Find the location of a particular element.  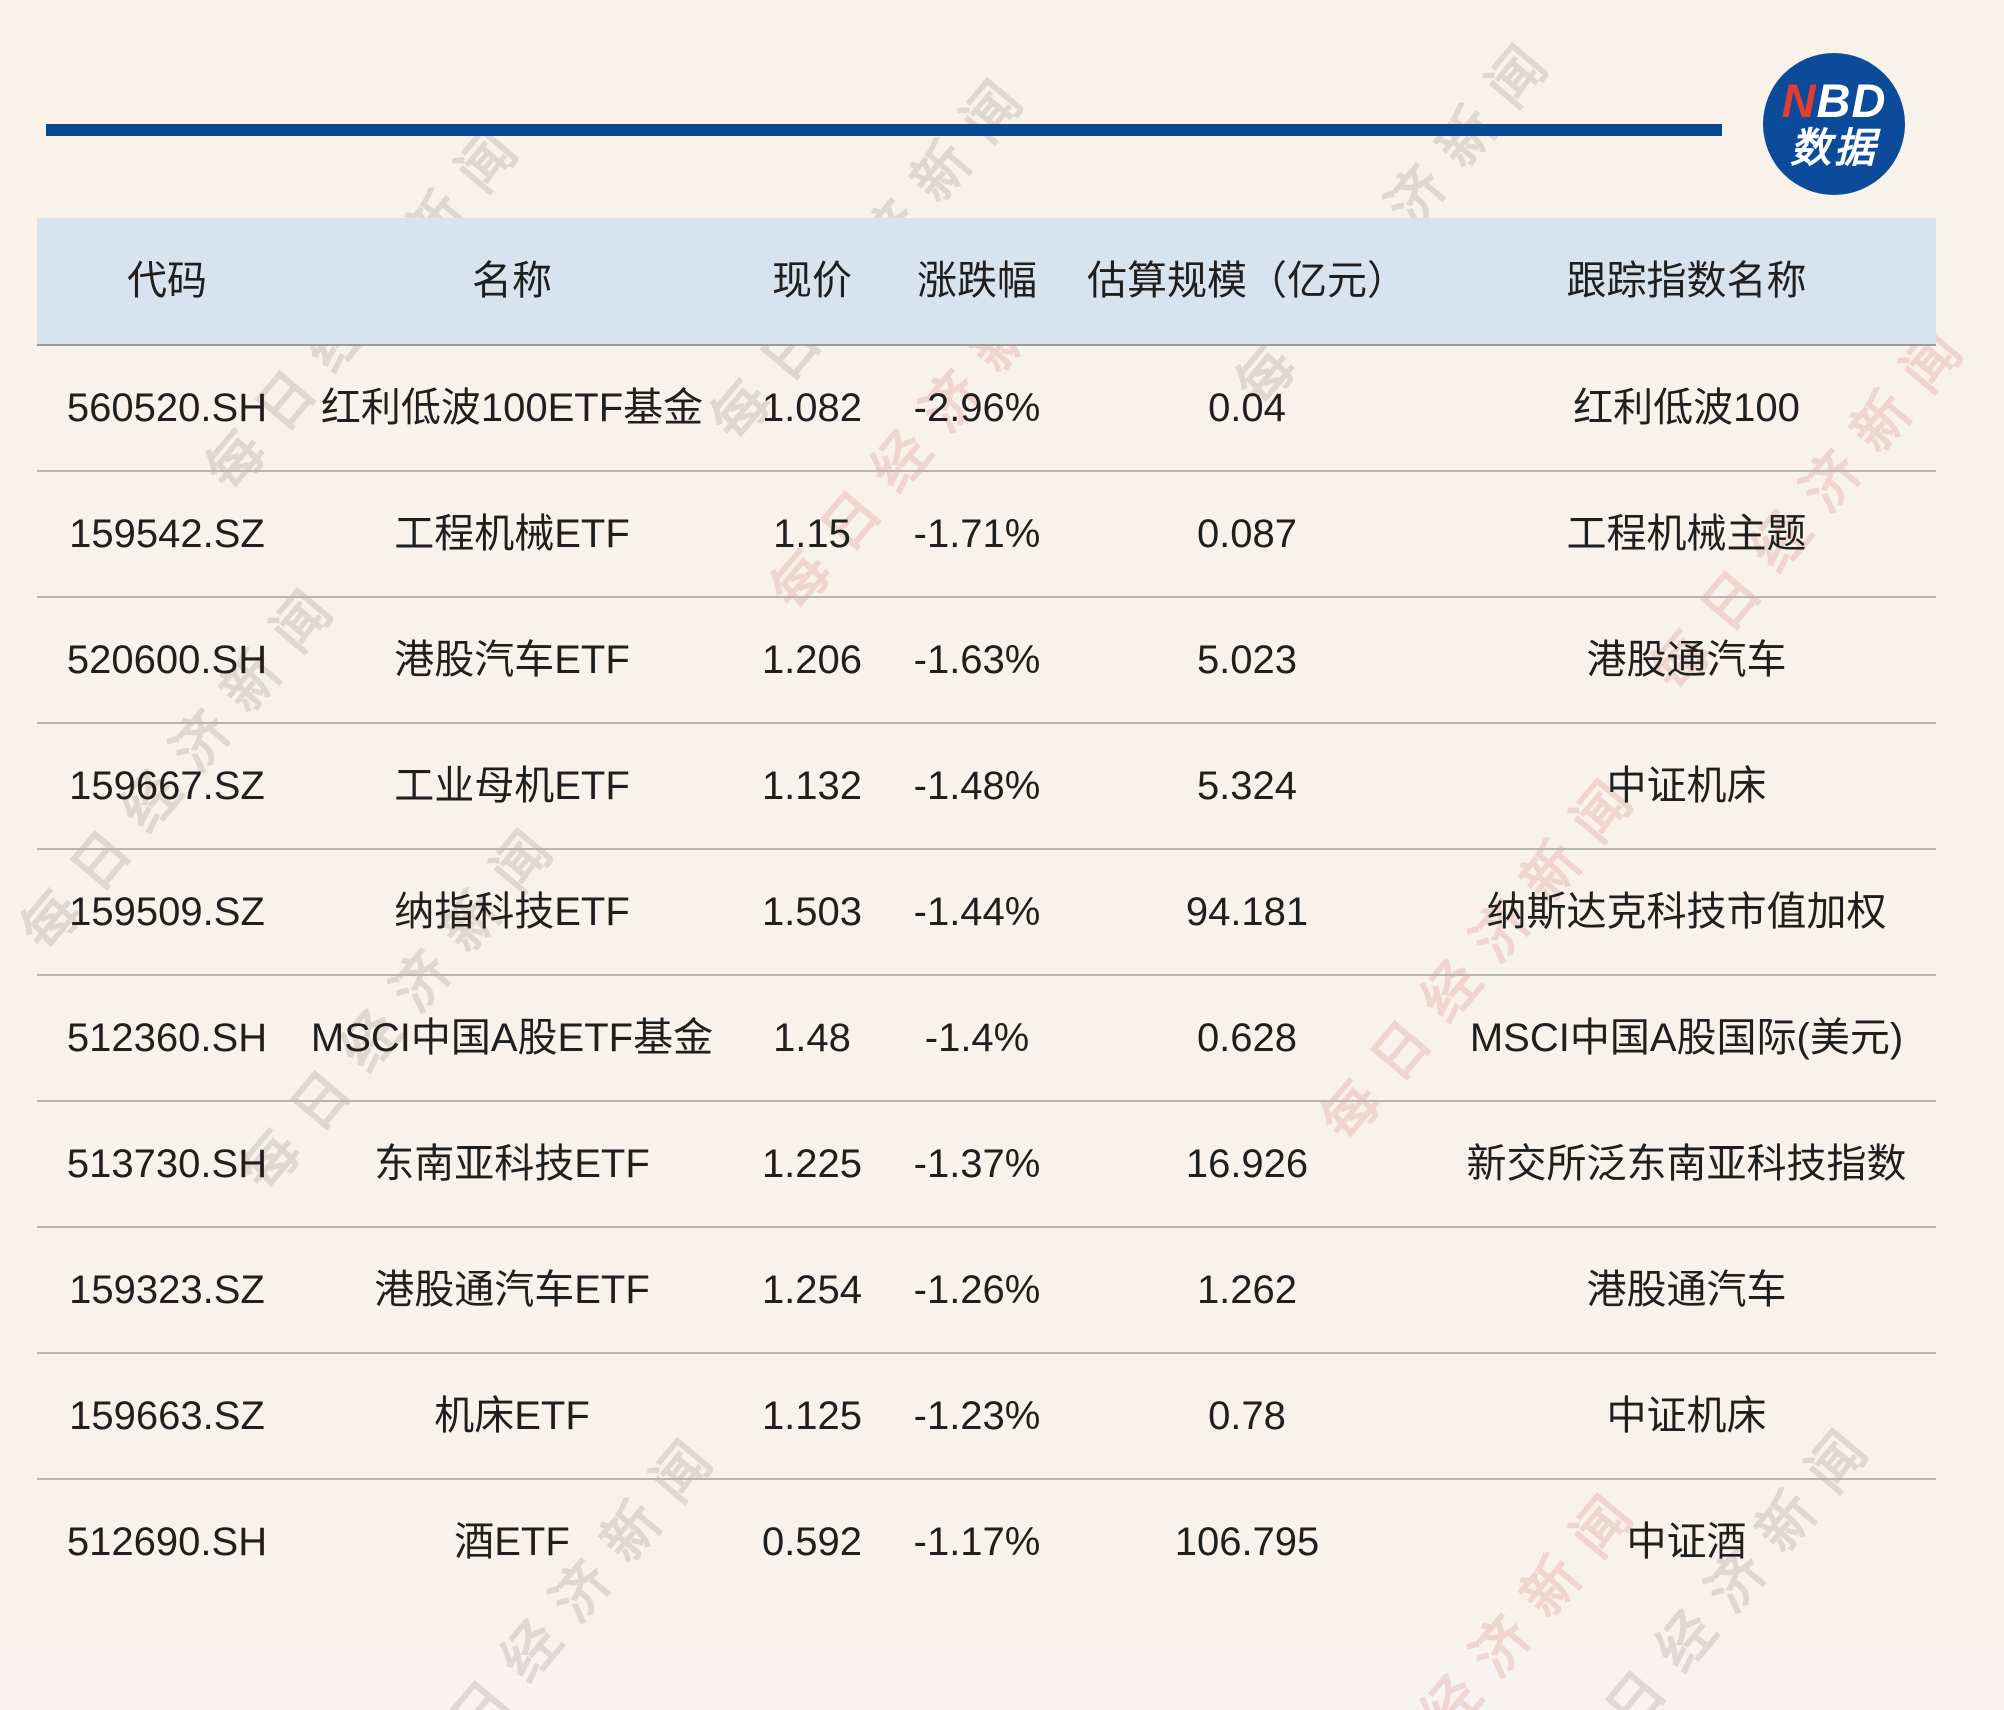

cell-name: 工业母机ETF is located at coordinates (512, 786).